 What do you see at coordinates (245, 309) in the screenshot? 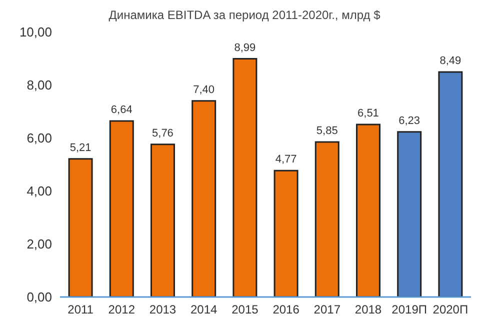
I see `x-tick-label: 2015` at bounding box center [245, 309].